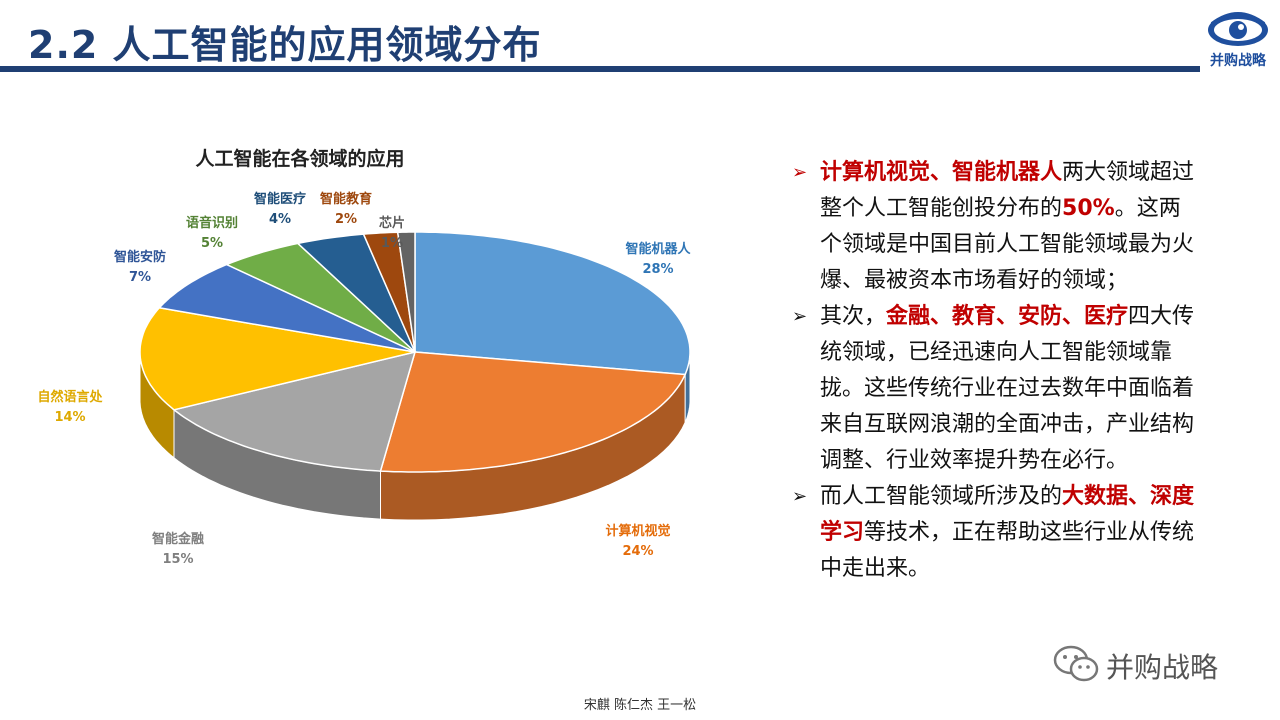 The width and height of the screenshot is (1280, 720). I want to click on pie-label-name: 芯片, so click(391, 223).